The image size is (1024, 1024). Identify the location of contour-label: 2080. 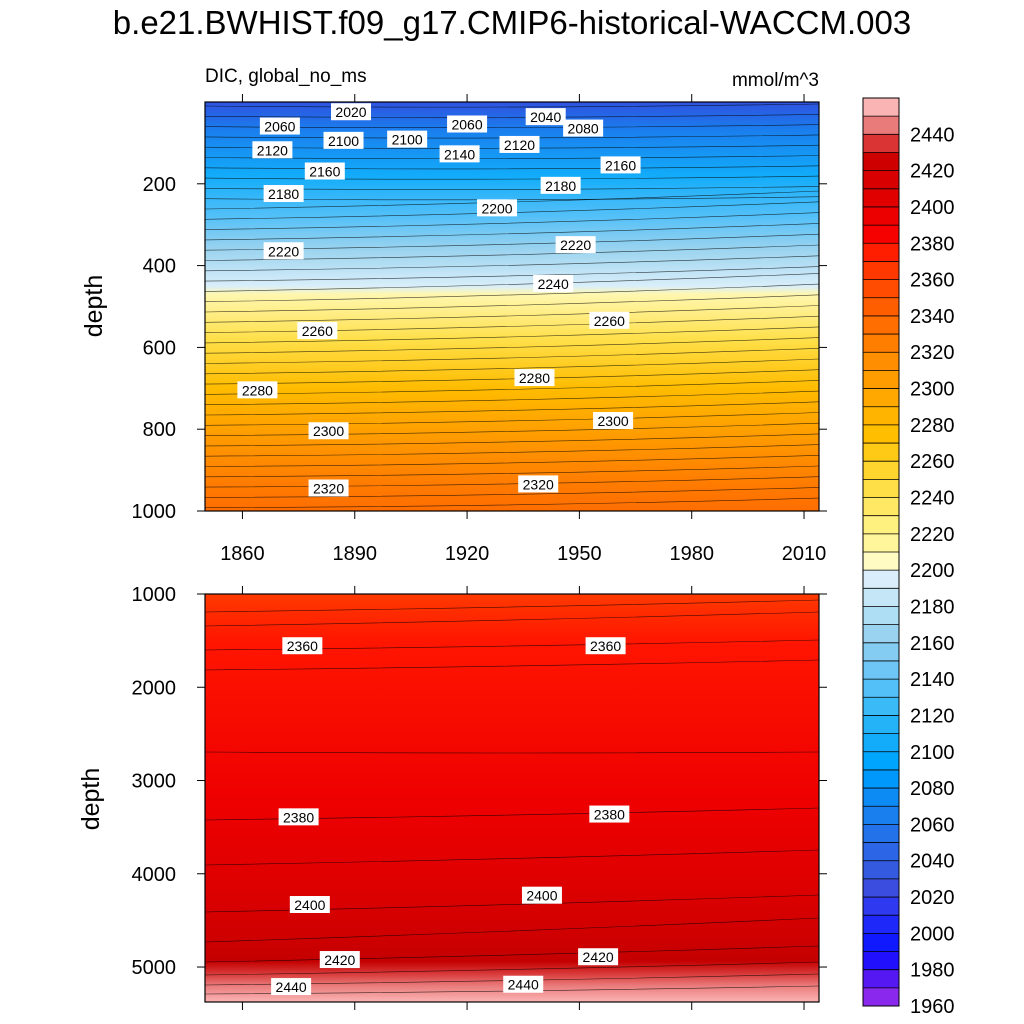
(583, 128).